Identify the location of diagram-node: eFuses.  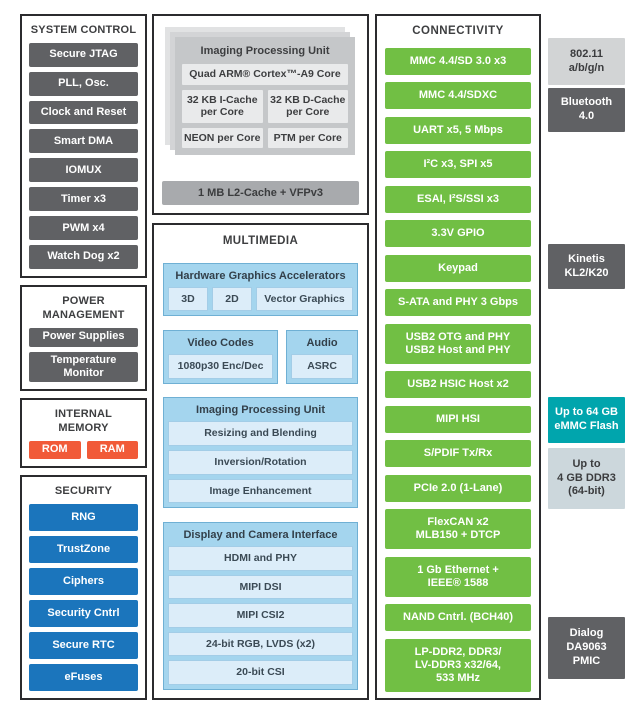
(83, 677).